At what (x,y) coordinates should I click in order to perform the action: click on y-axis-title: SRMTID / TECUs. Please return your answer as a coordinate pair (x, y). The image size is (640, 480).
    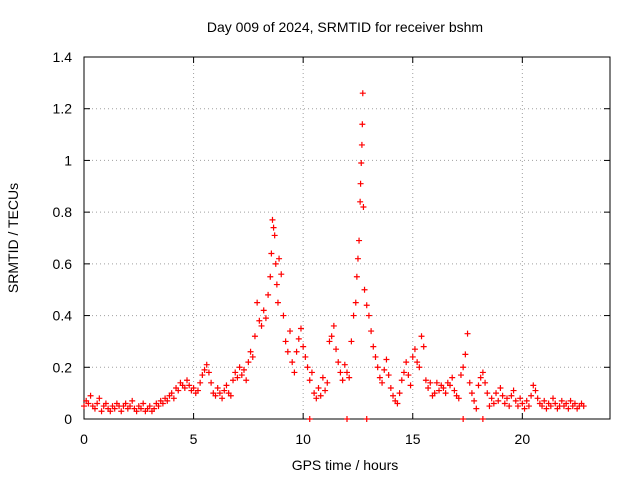
    Looking at the image, I should click on (13, 238).